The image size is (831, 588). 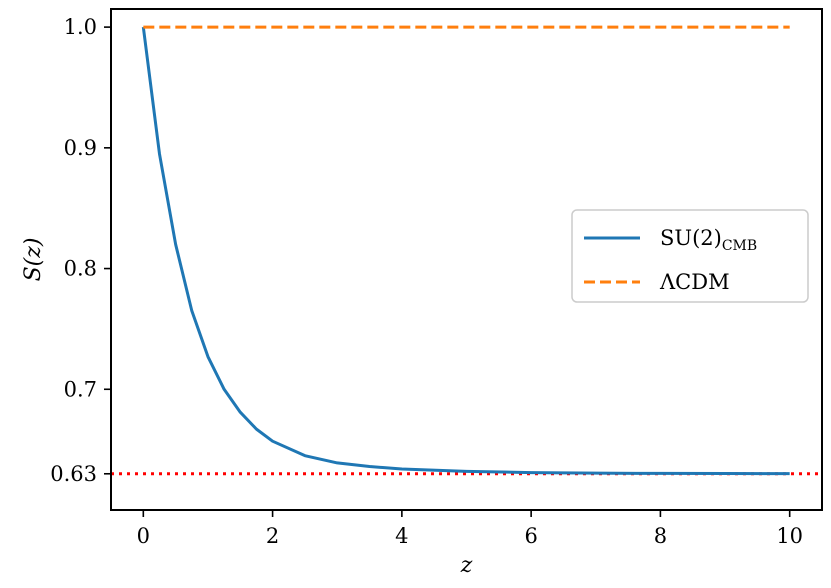 I want to click on x-tick-label: 8, so click(x=660, y=536).